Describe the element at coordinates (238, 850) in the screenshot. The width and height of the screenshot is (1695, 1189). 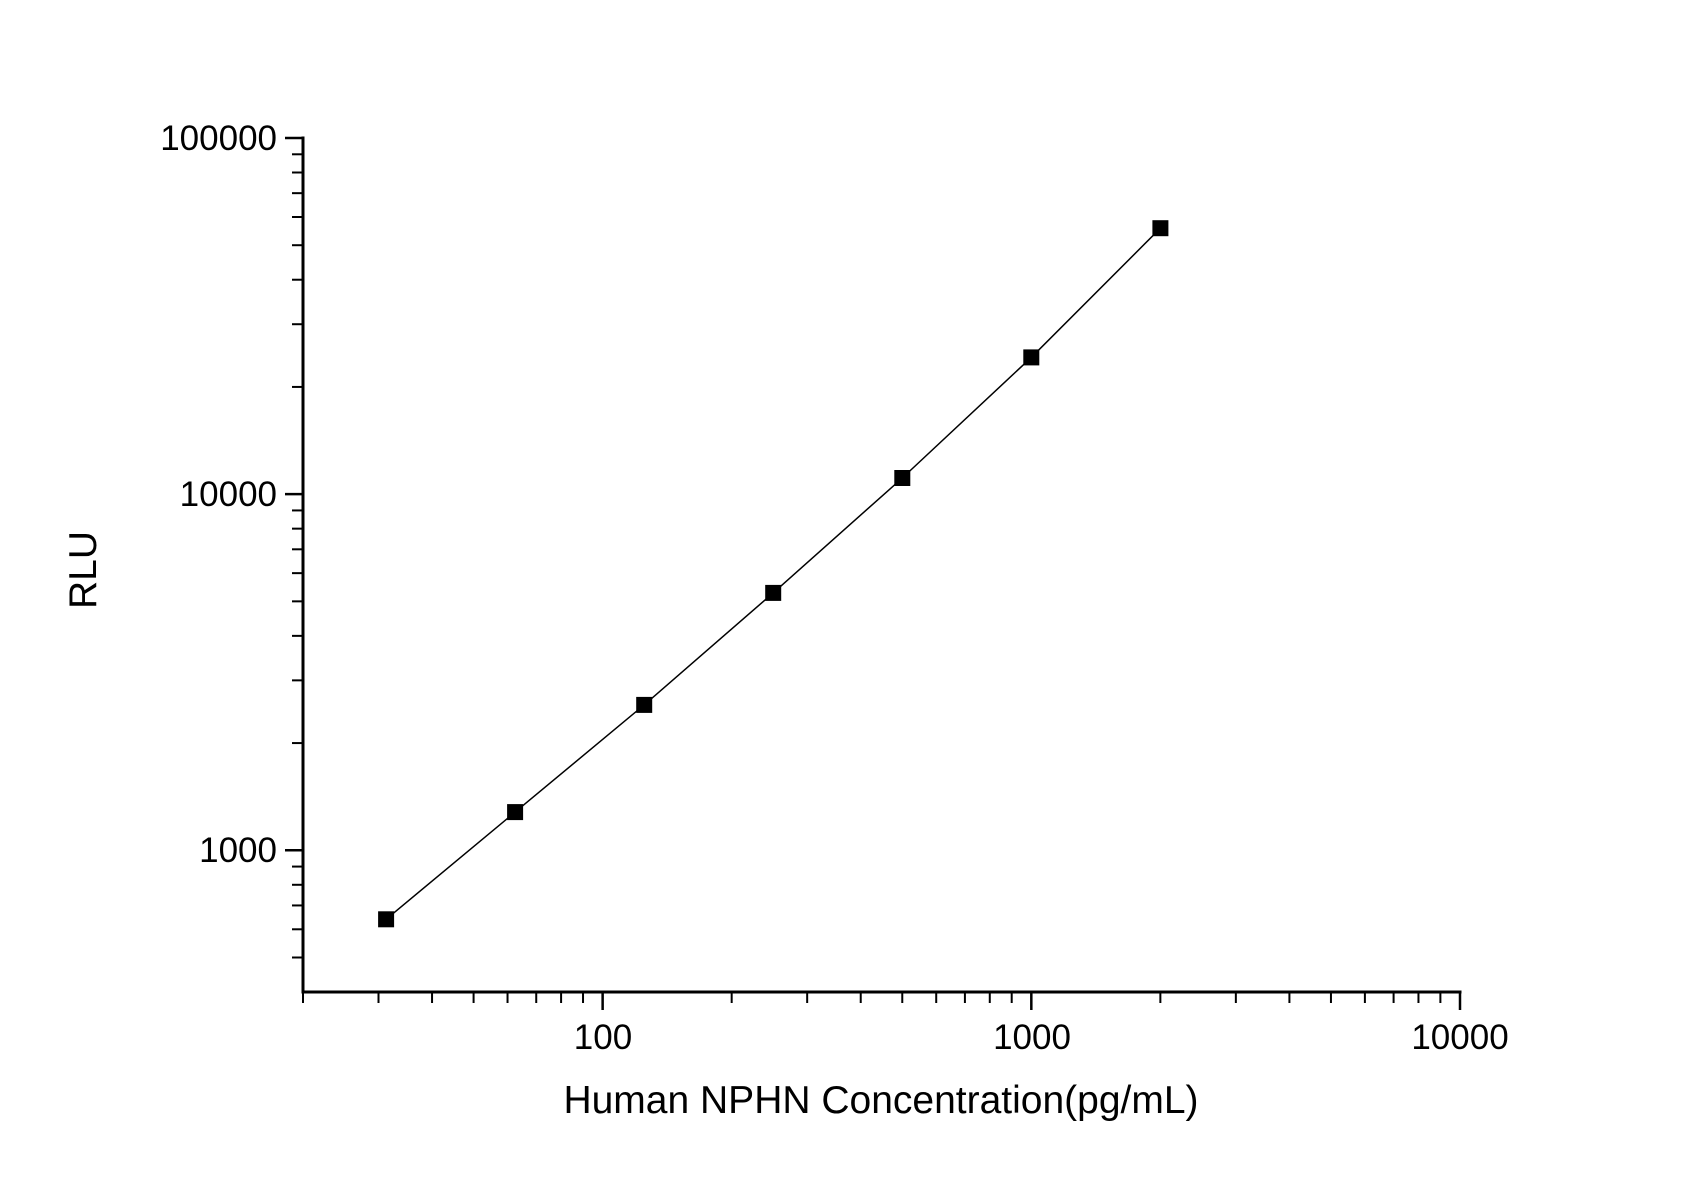
I see `y-tick-label-1000: 1000` at that location.